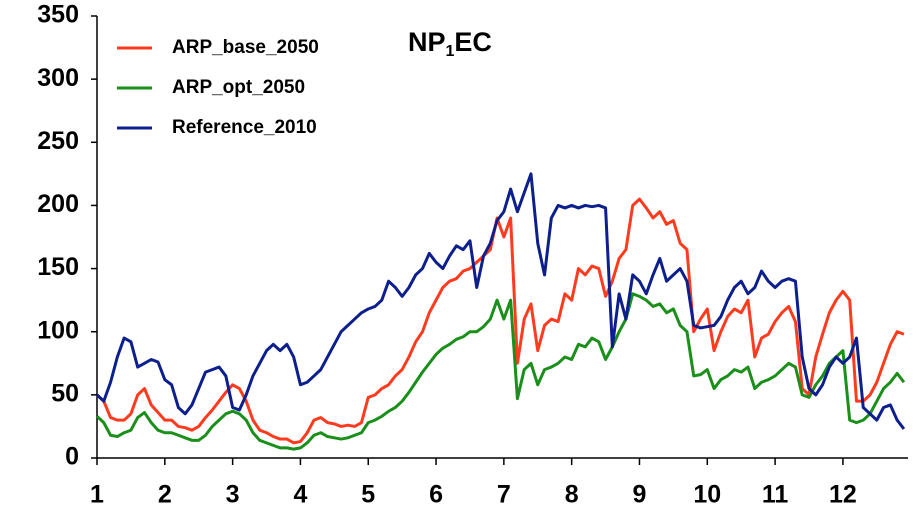  Describe the element at coordinates (58, 330) in the screenshot. I see `y-tick-label: 100` at that location.